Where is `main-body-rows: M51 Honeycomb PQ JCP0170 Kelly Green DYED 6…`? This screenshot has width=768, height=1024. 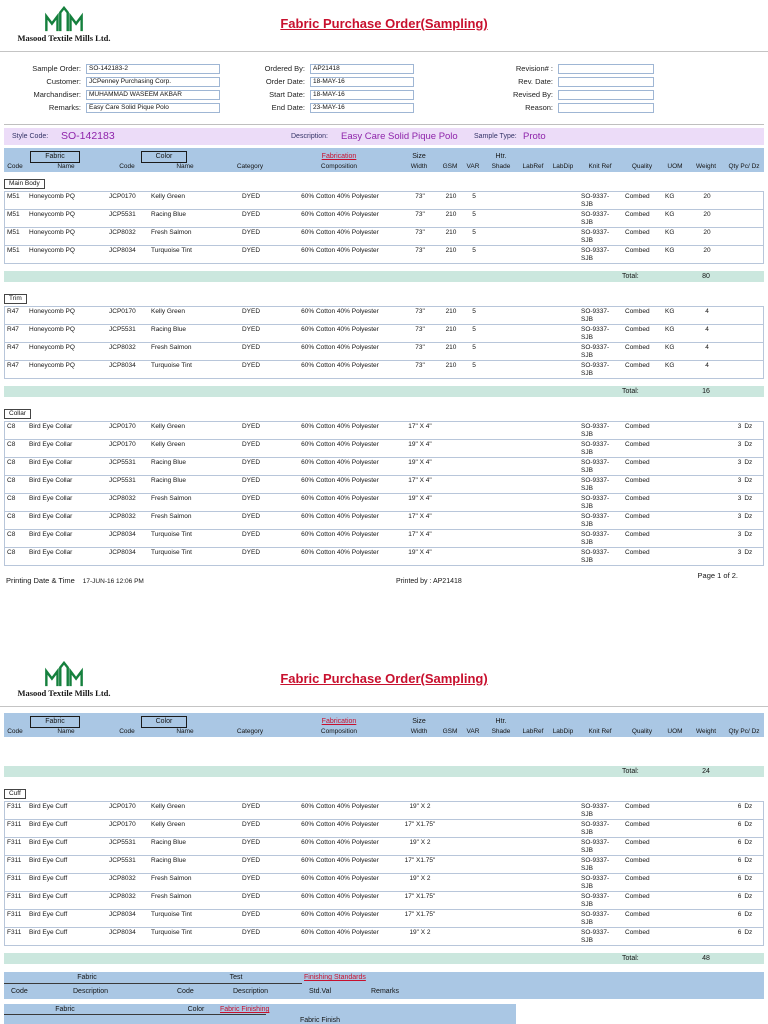 main-body-rows: M51 Honeycomb PQ JCP0170 Kelly Green DYED 6… is located at coordinates (384, 227).